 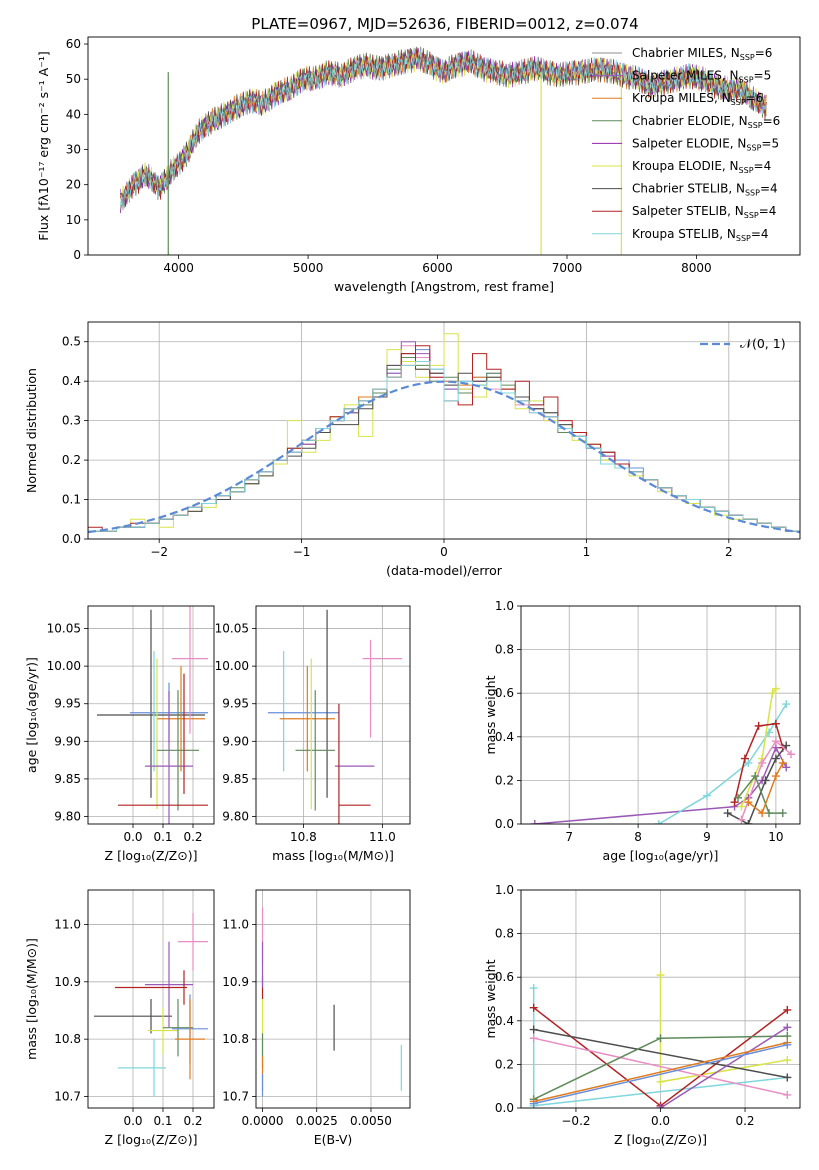 I want to click on x-tick-label: 8000, so click(x=696, y=268).